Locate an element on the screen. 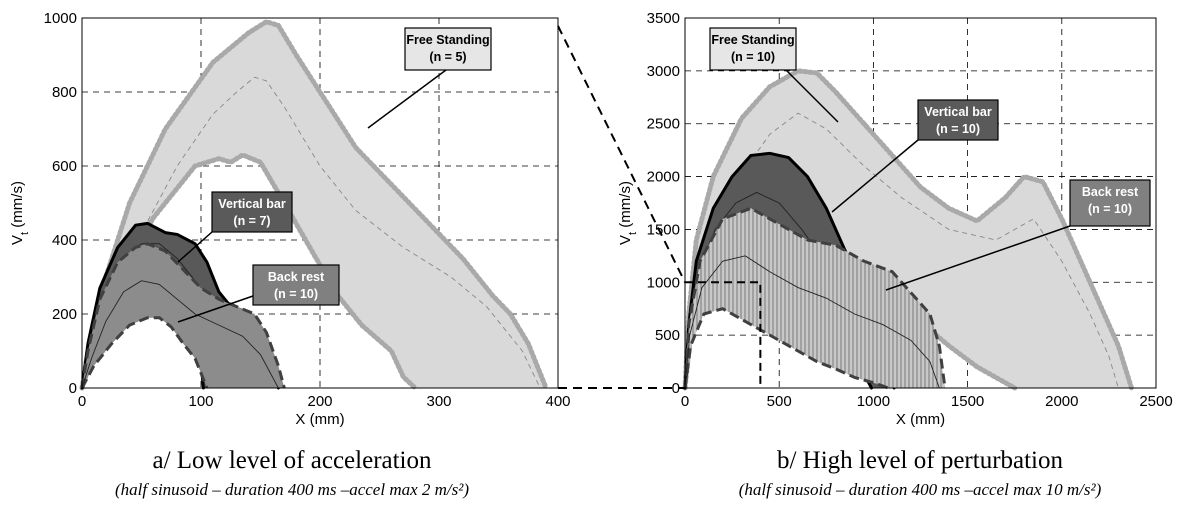 The width and height of the screenshot is (1204, 507). x-tick-label: 2500 is located at coordinates (1155, 401).